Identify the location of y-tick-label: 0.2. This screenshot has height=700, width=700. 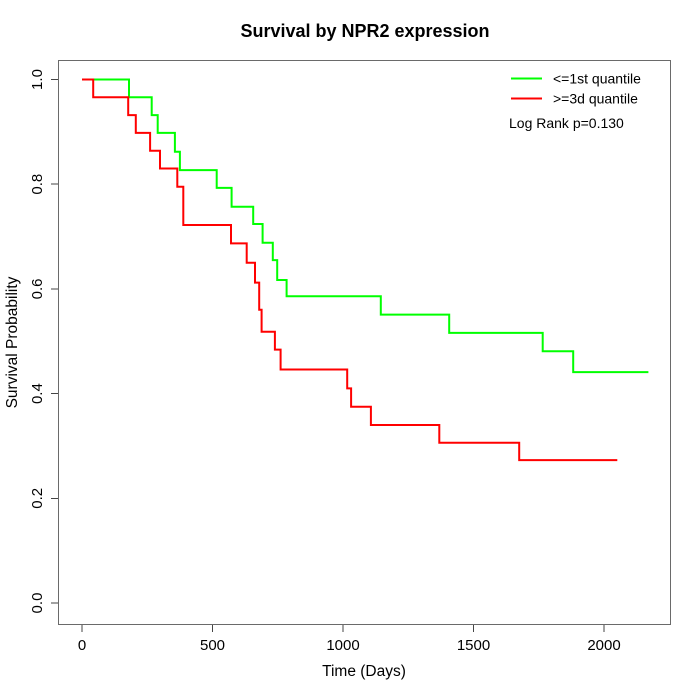
(37, 498).